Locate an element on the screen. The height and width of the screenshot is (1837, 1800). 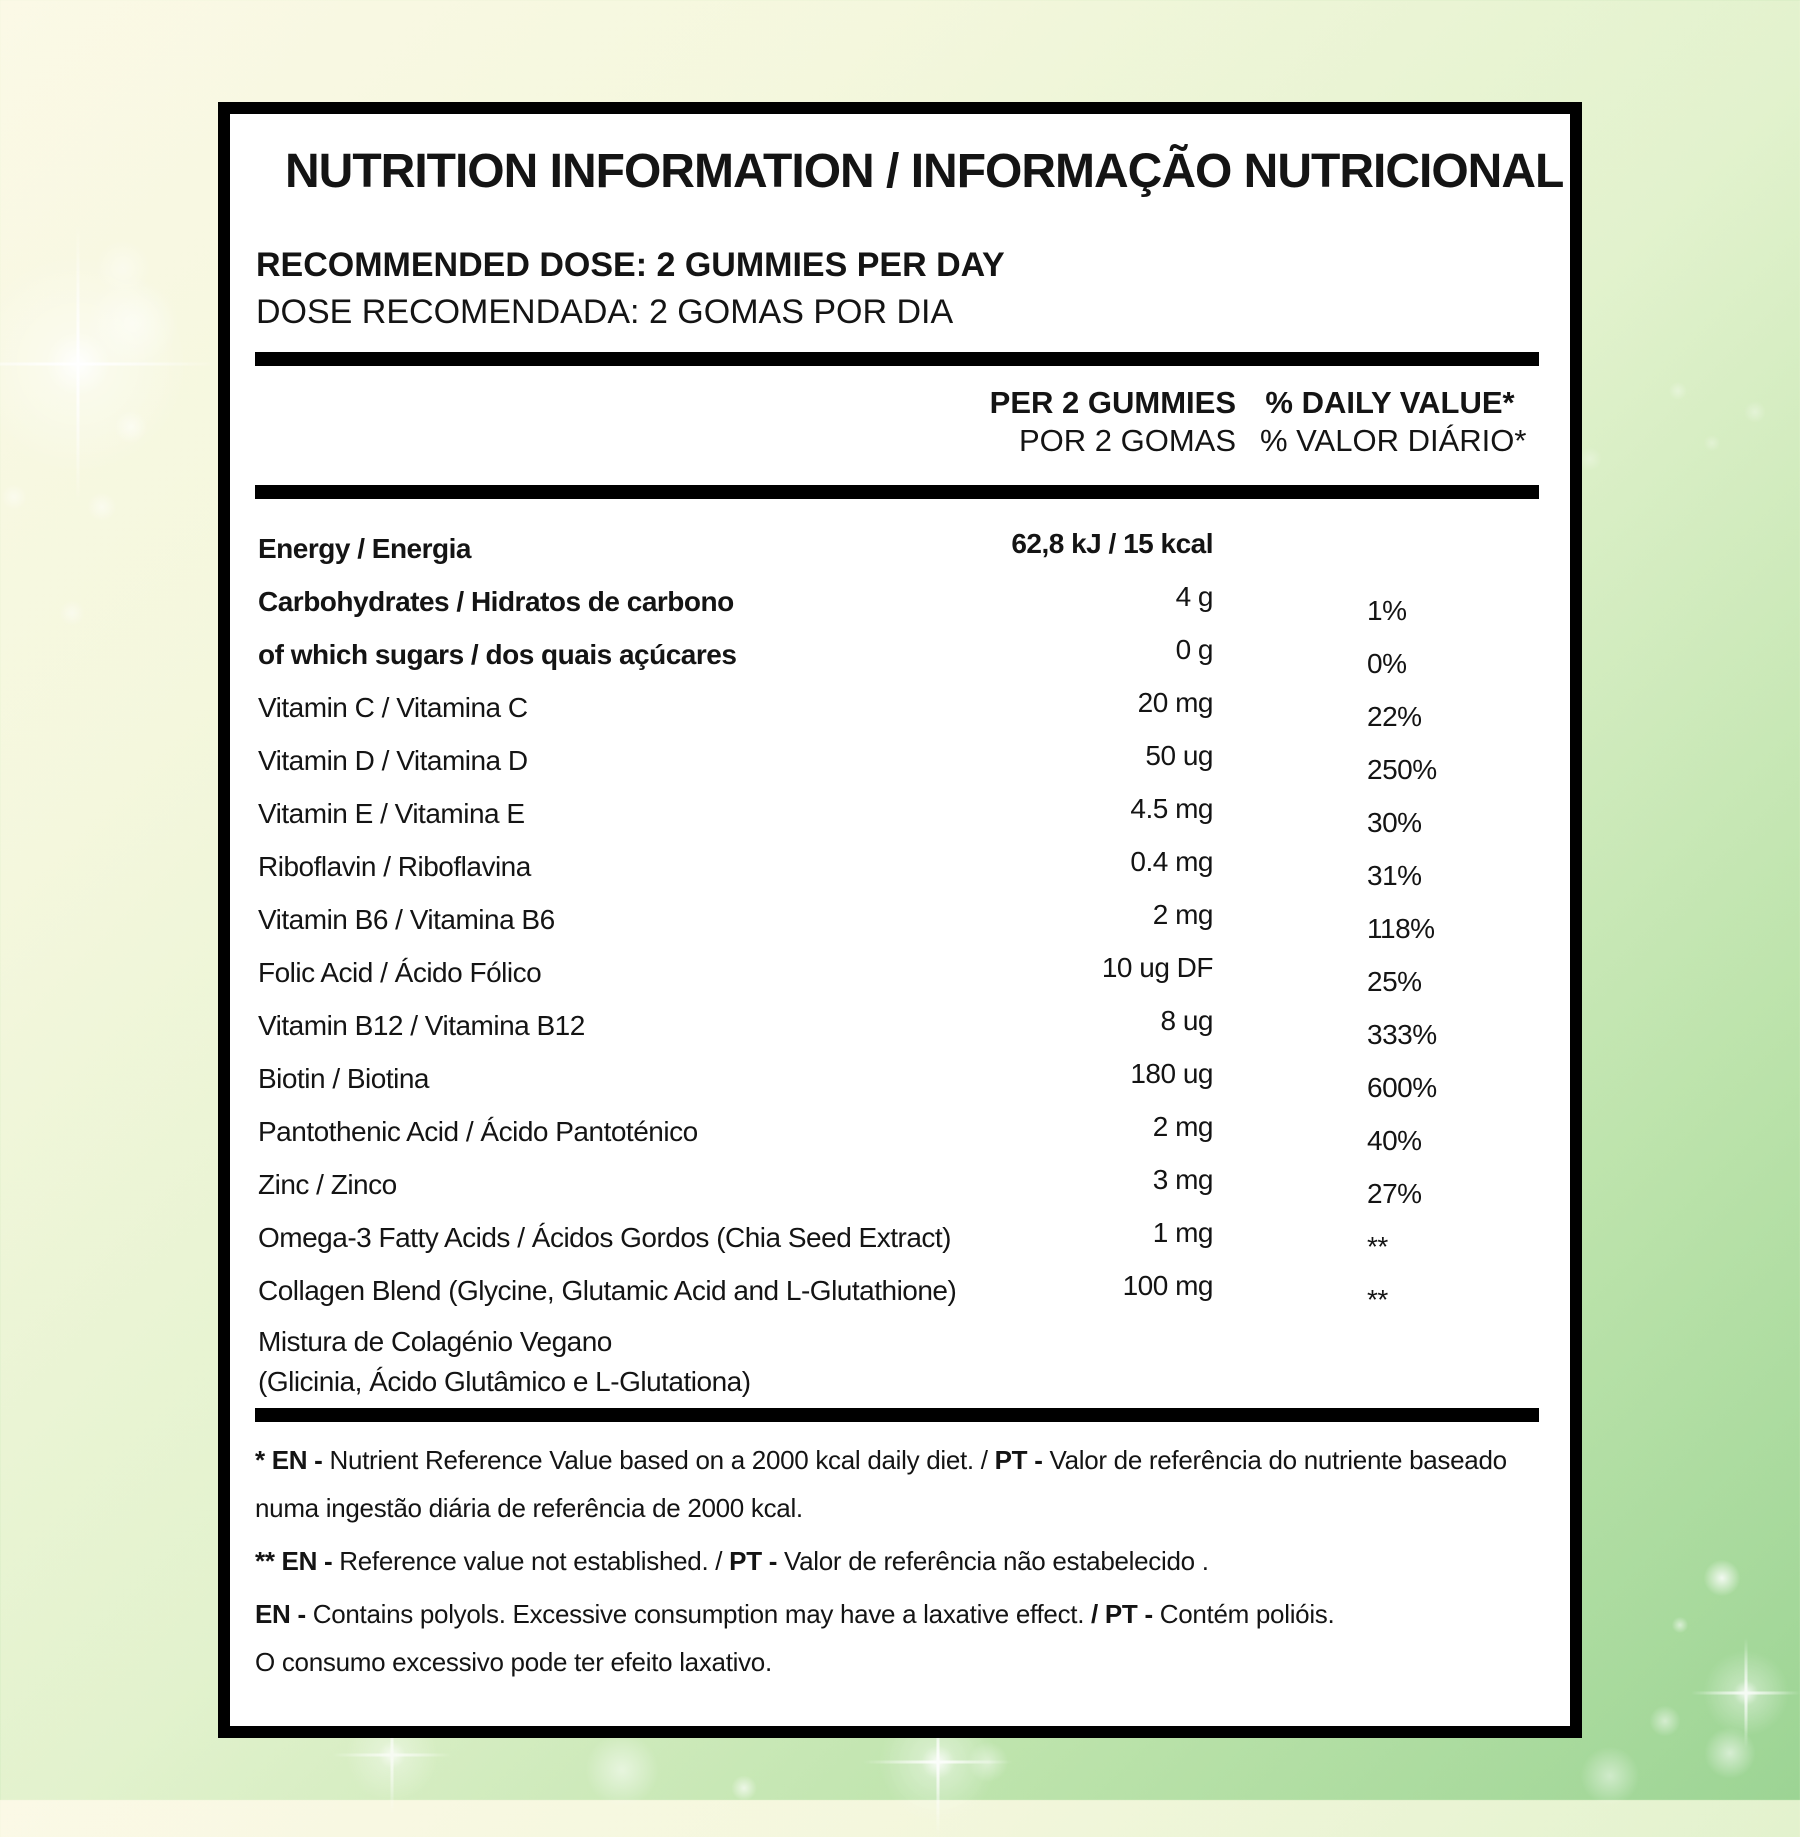
nutrient-name: Vitamin B12 / Vitamina B12 is located at coordinates (421, 1025).